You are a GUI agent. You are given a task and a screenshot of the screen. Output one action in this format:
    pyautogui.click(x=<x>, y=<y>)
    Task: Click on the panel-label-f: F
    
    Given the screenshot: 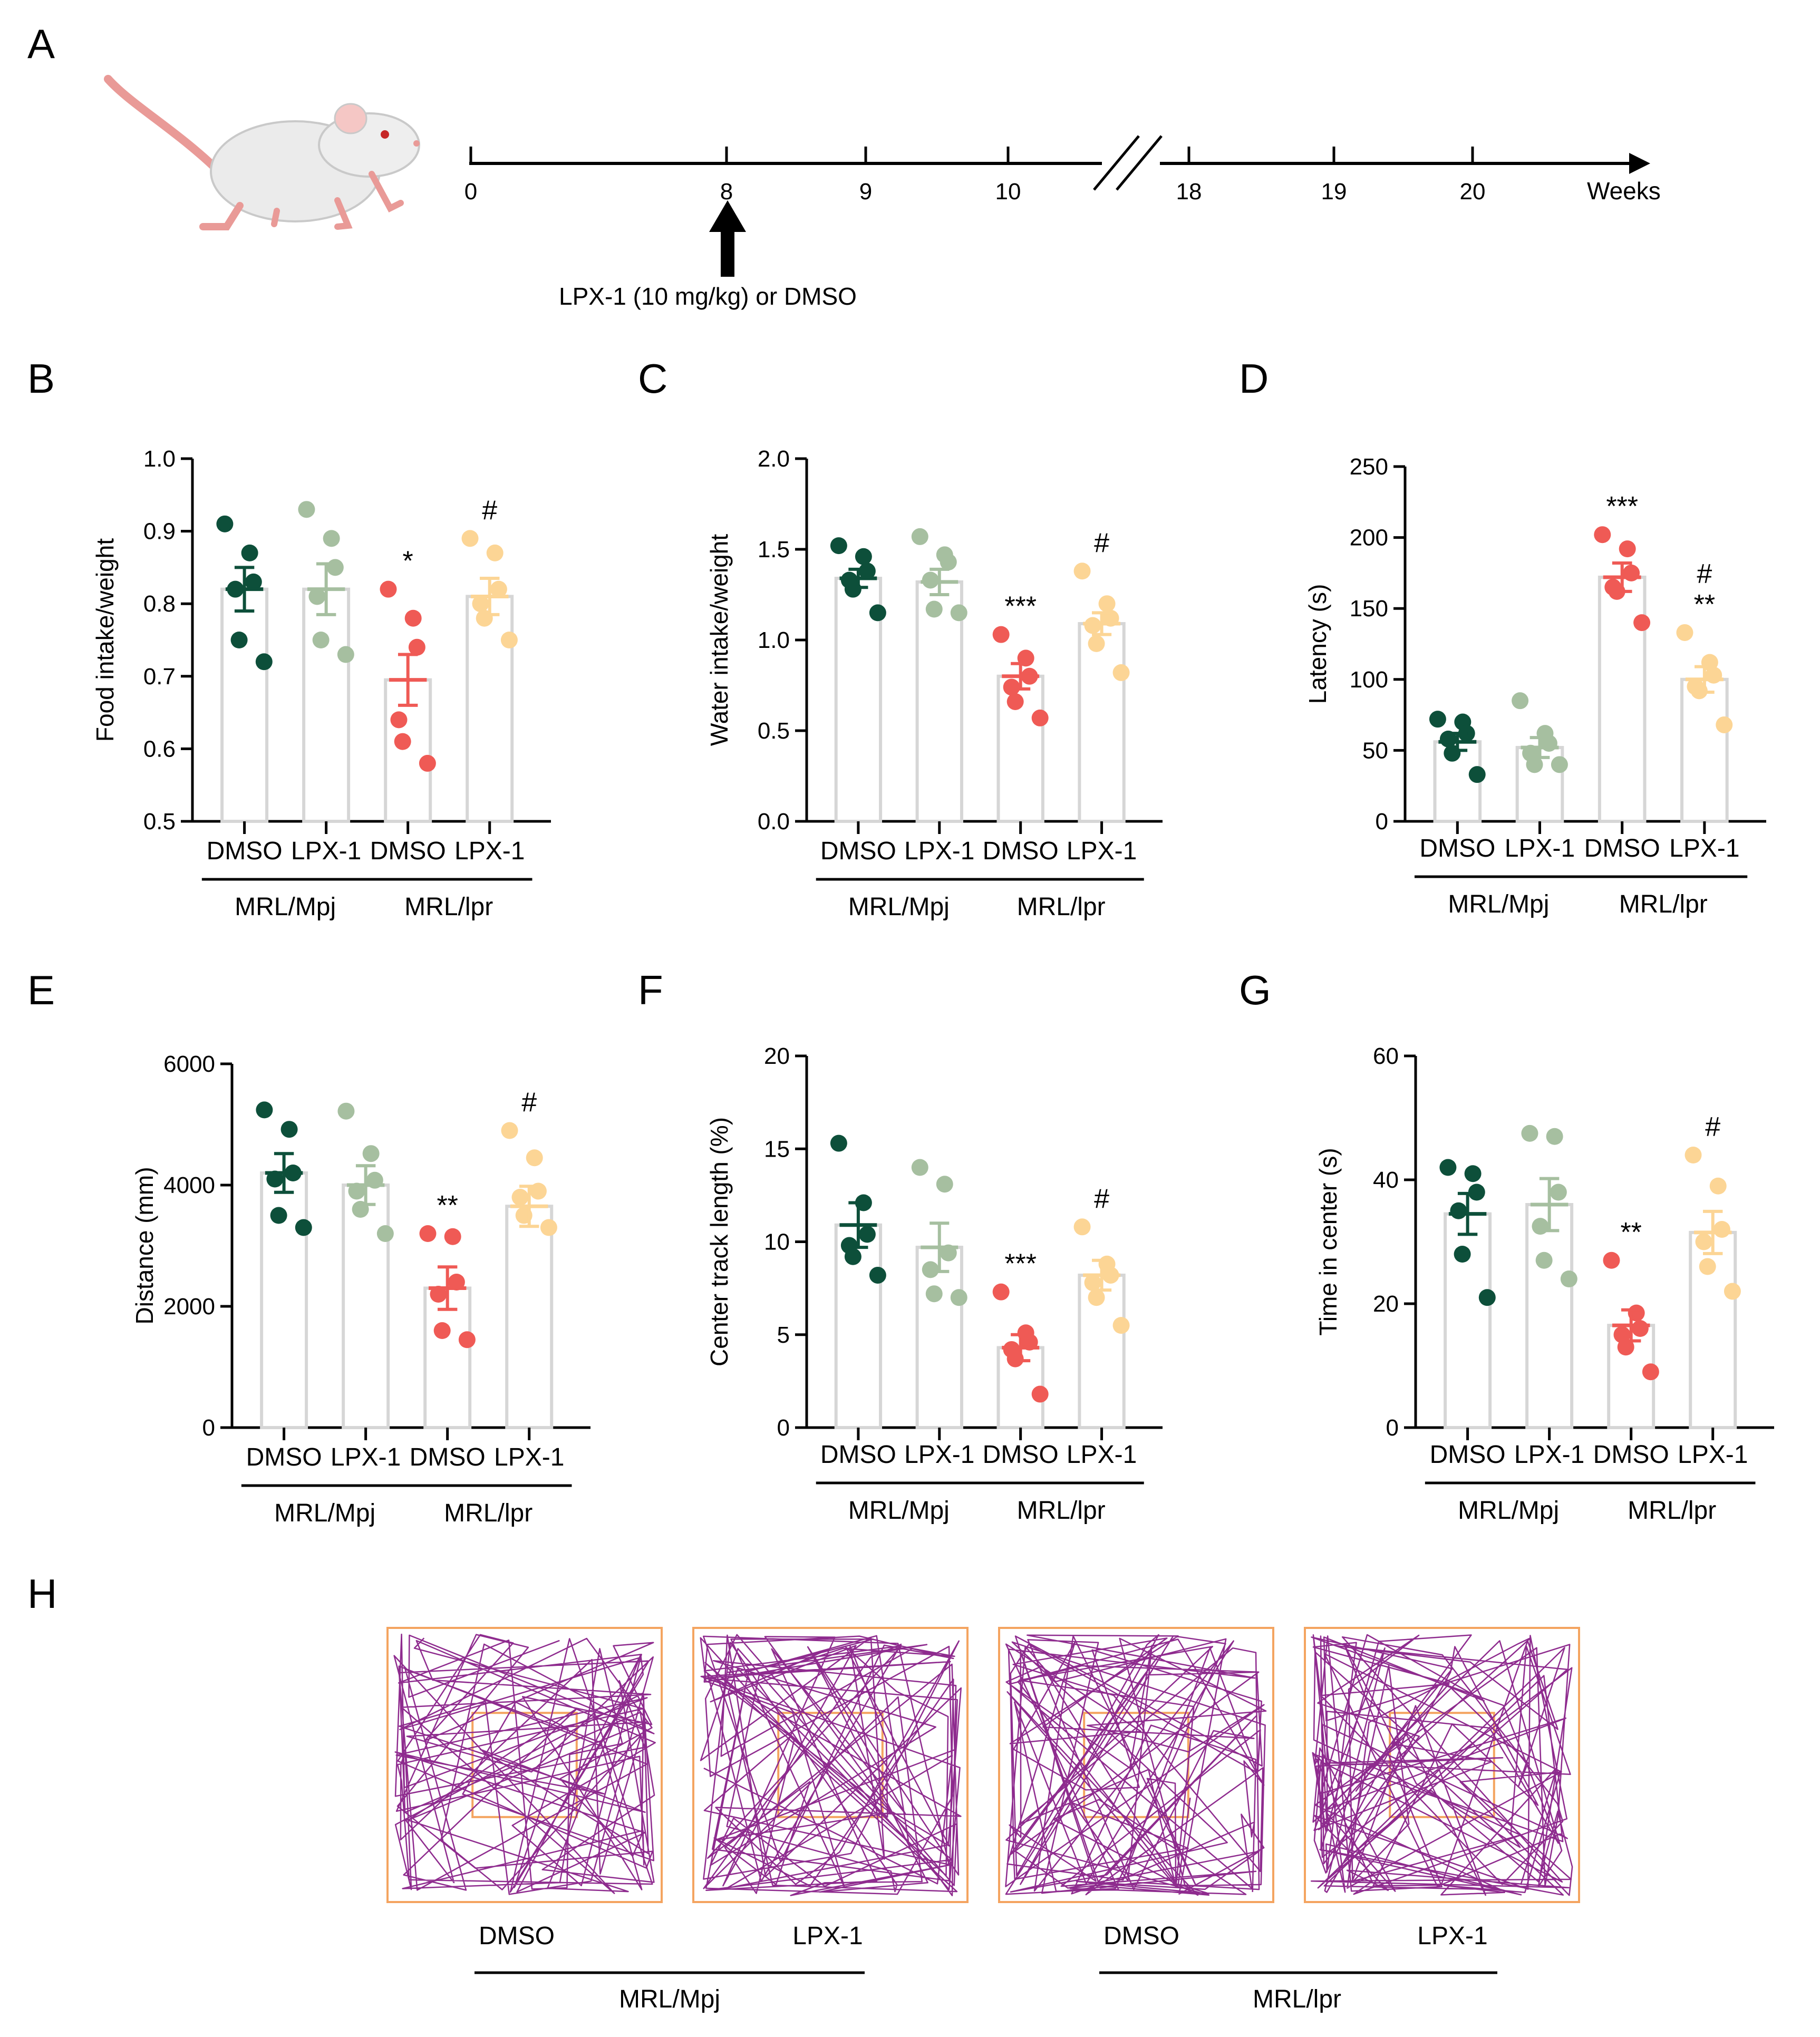 What is the action you would take?
    pyautogui.click(x=650, y=990)
    